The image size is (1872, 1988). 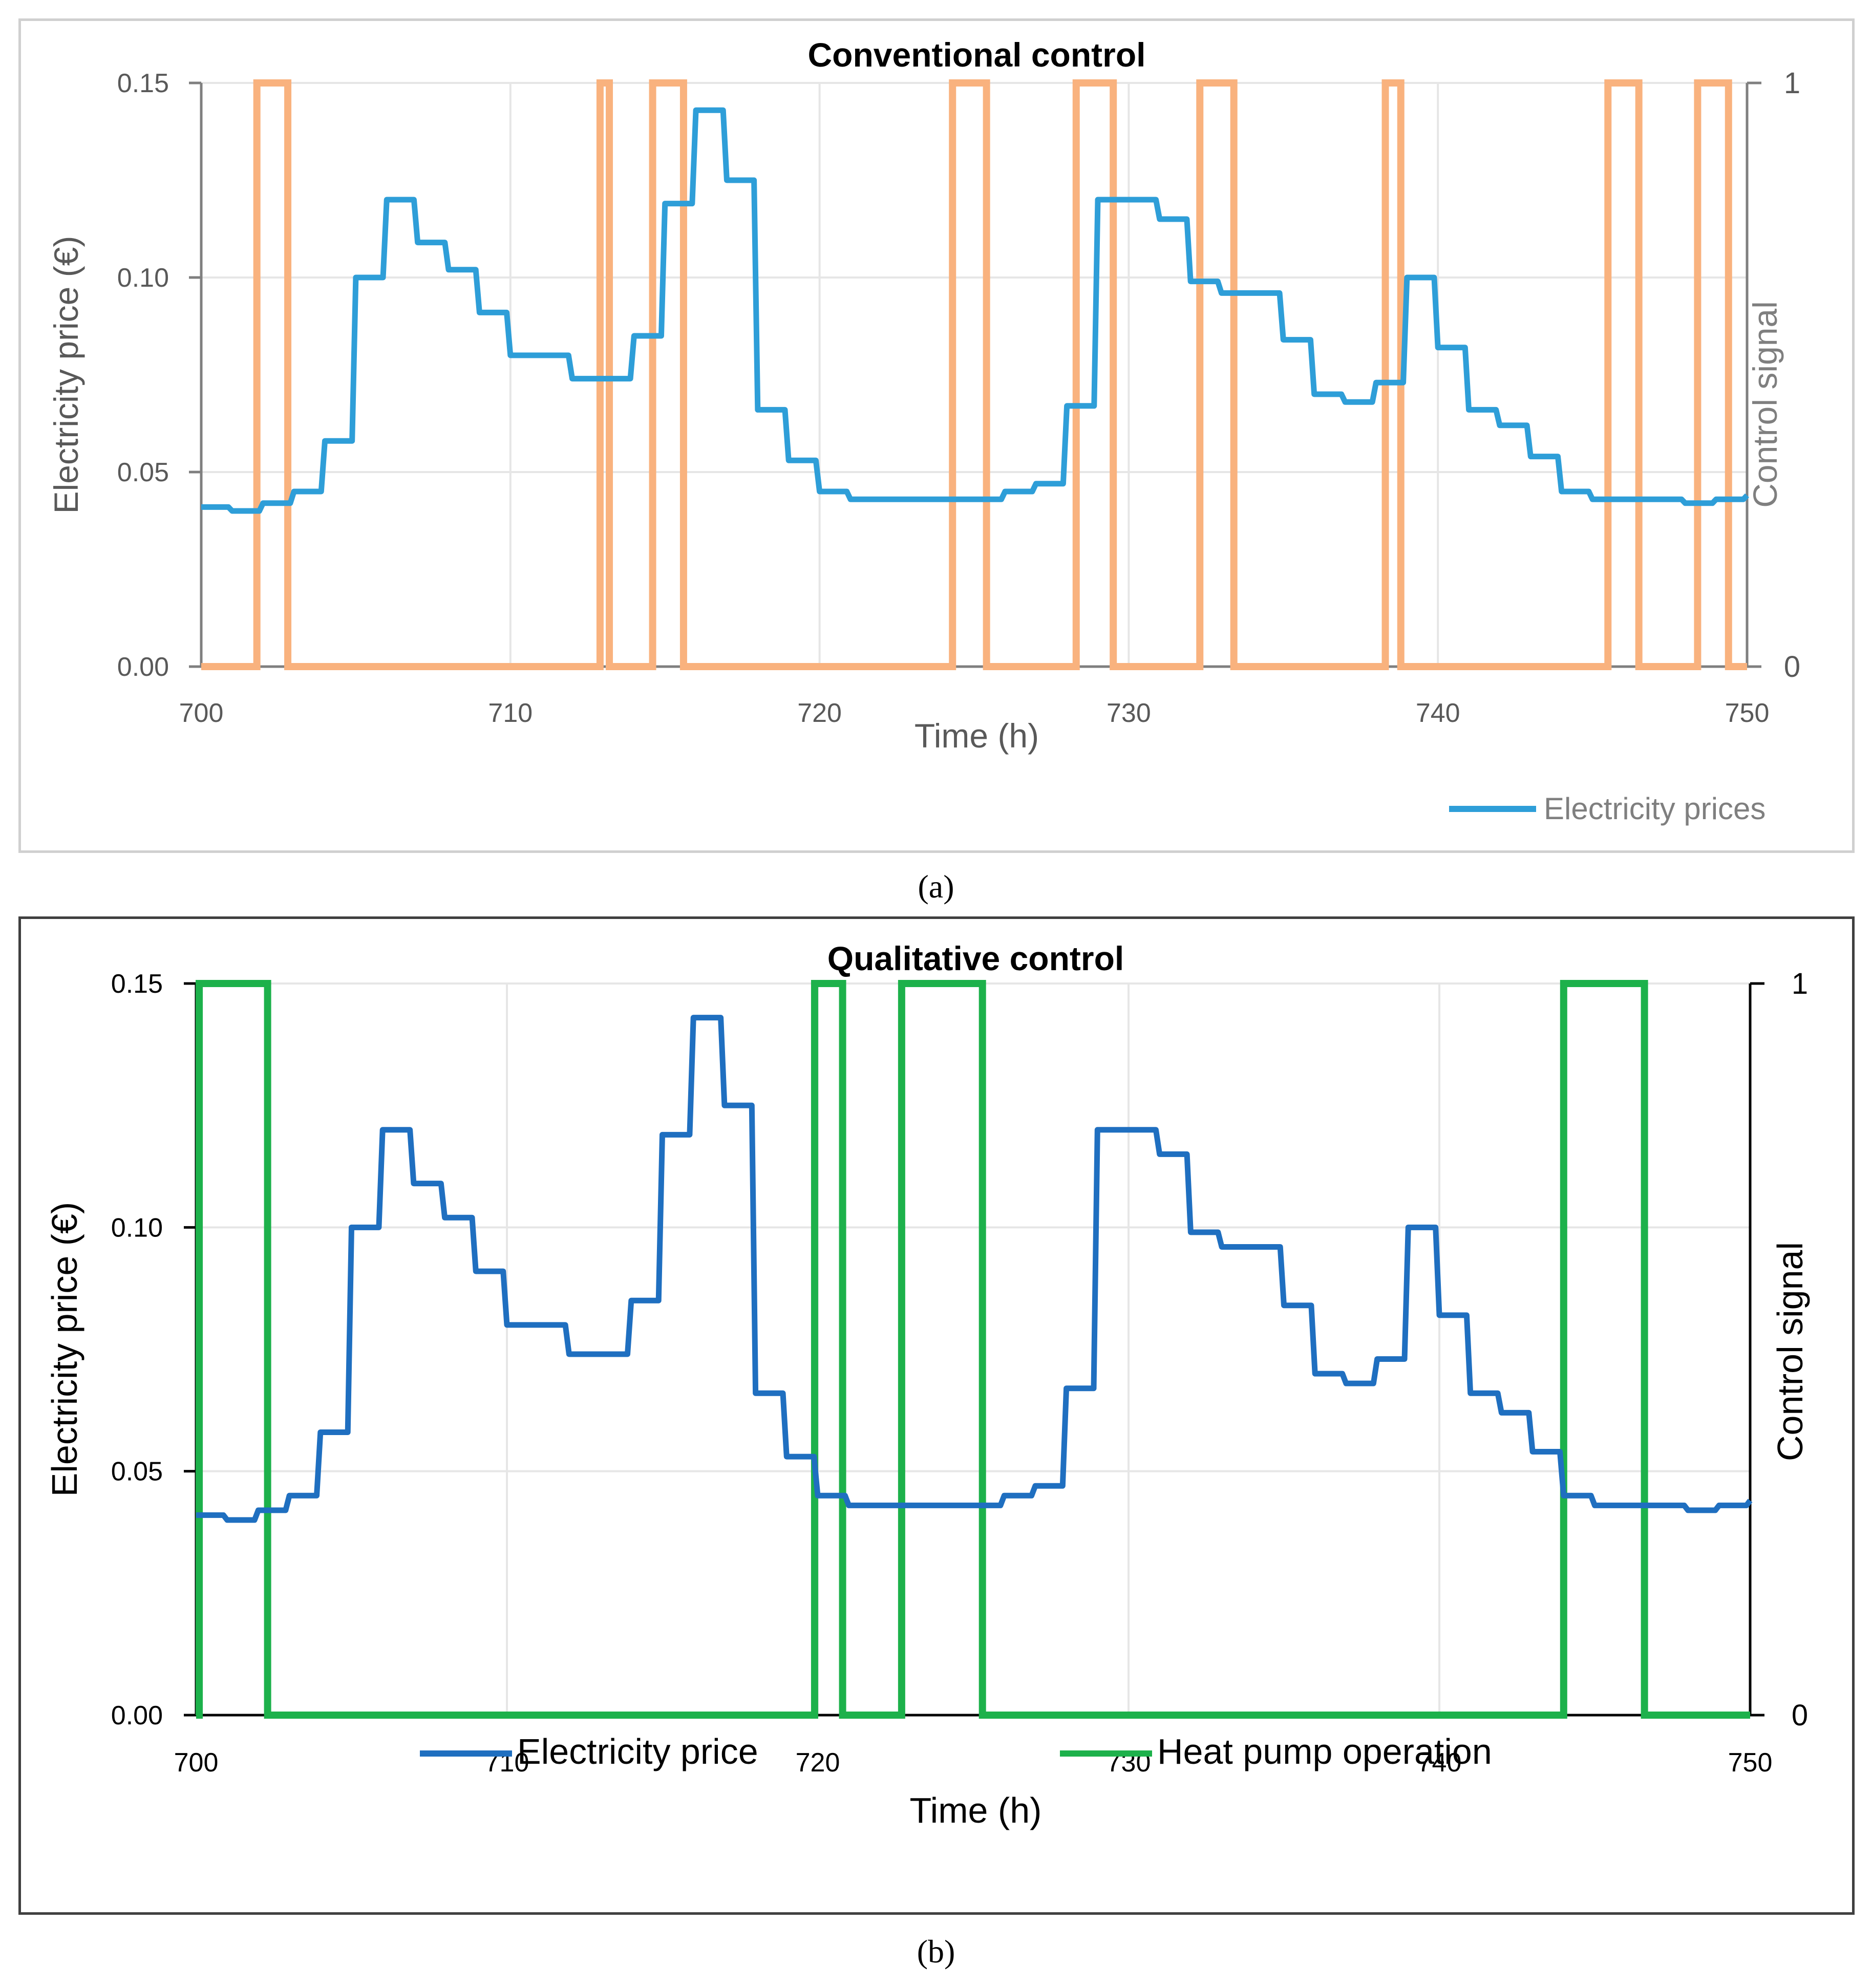 What do you see at coordinates (977, 55) in the screenshot?
I see `chart-title: Conventional control` at bounding box center [977, 55].